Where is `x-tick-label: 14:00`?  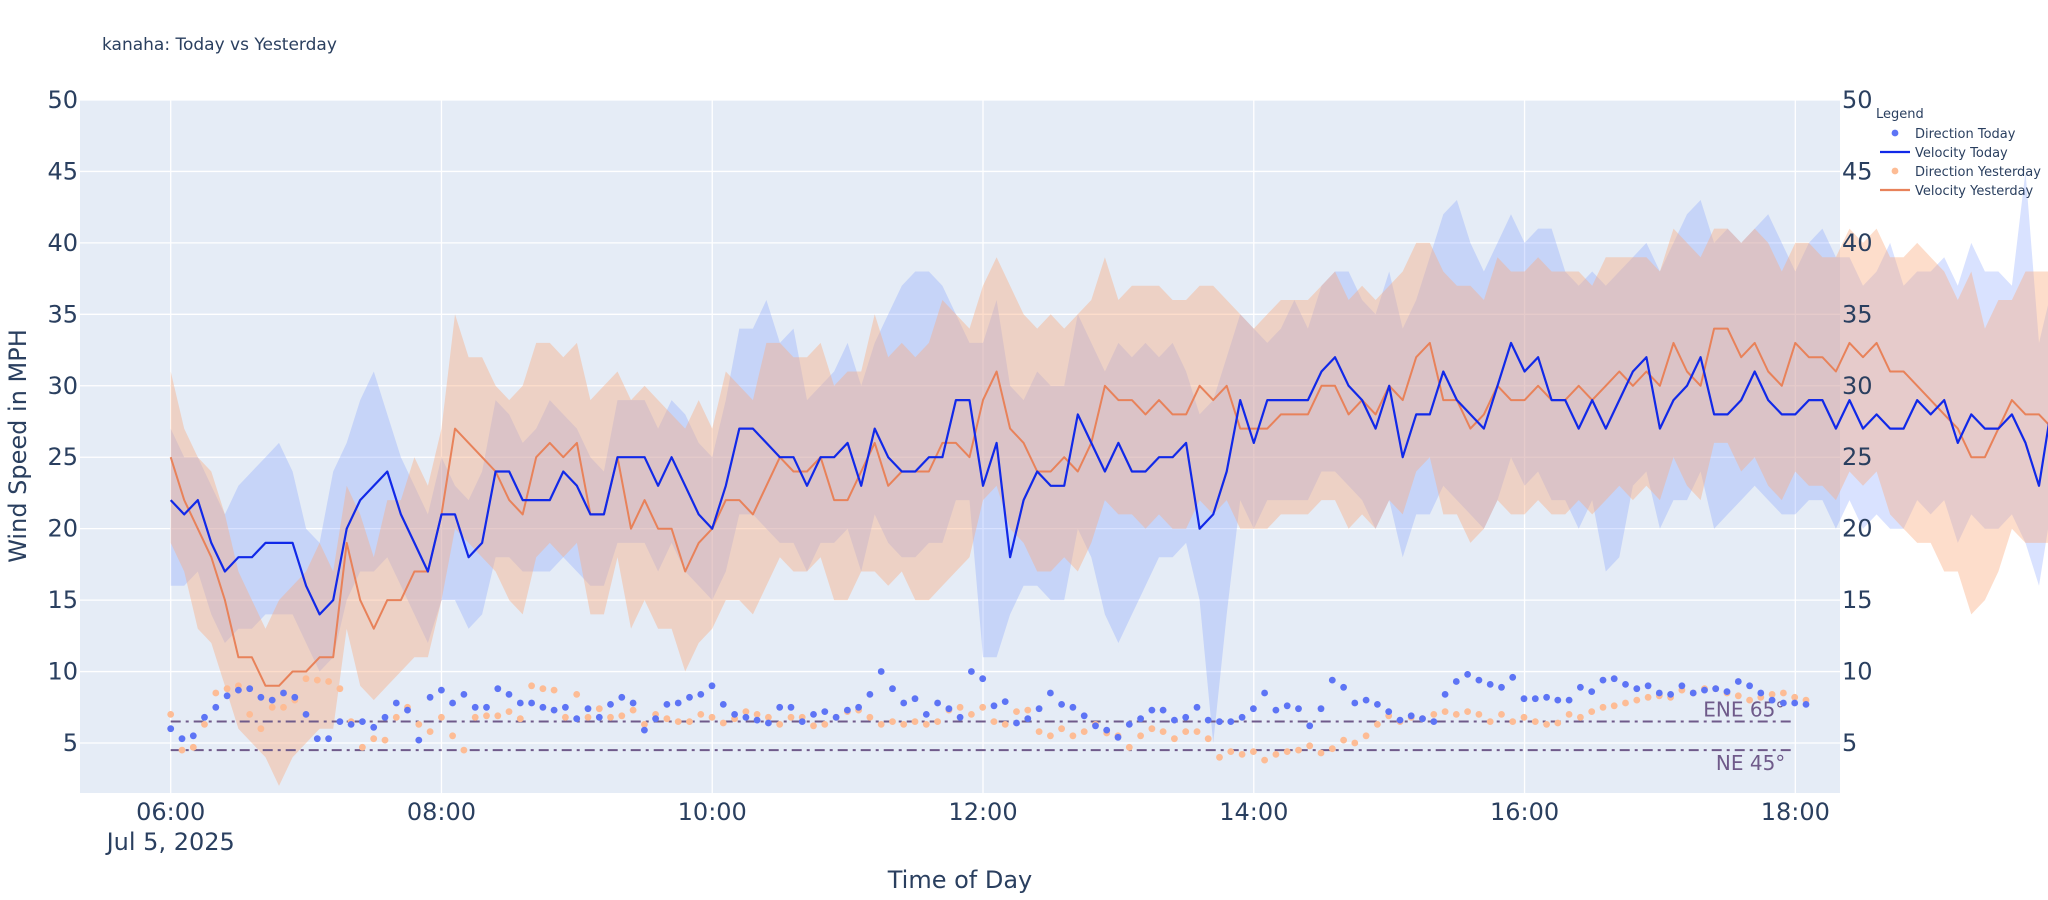 x-tick-label: 14:00 is located at coordinates (1253, 812).